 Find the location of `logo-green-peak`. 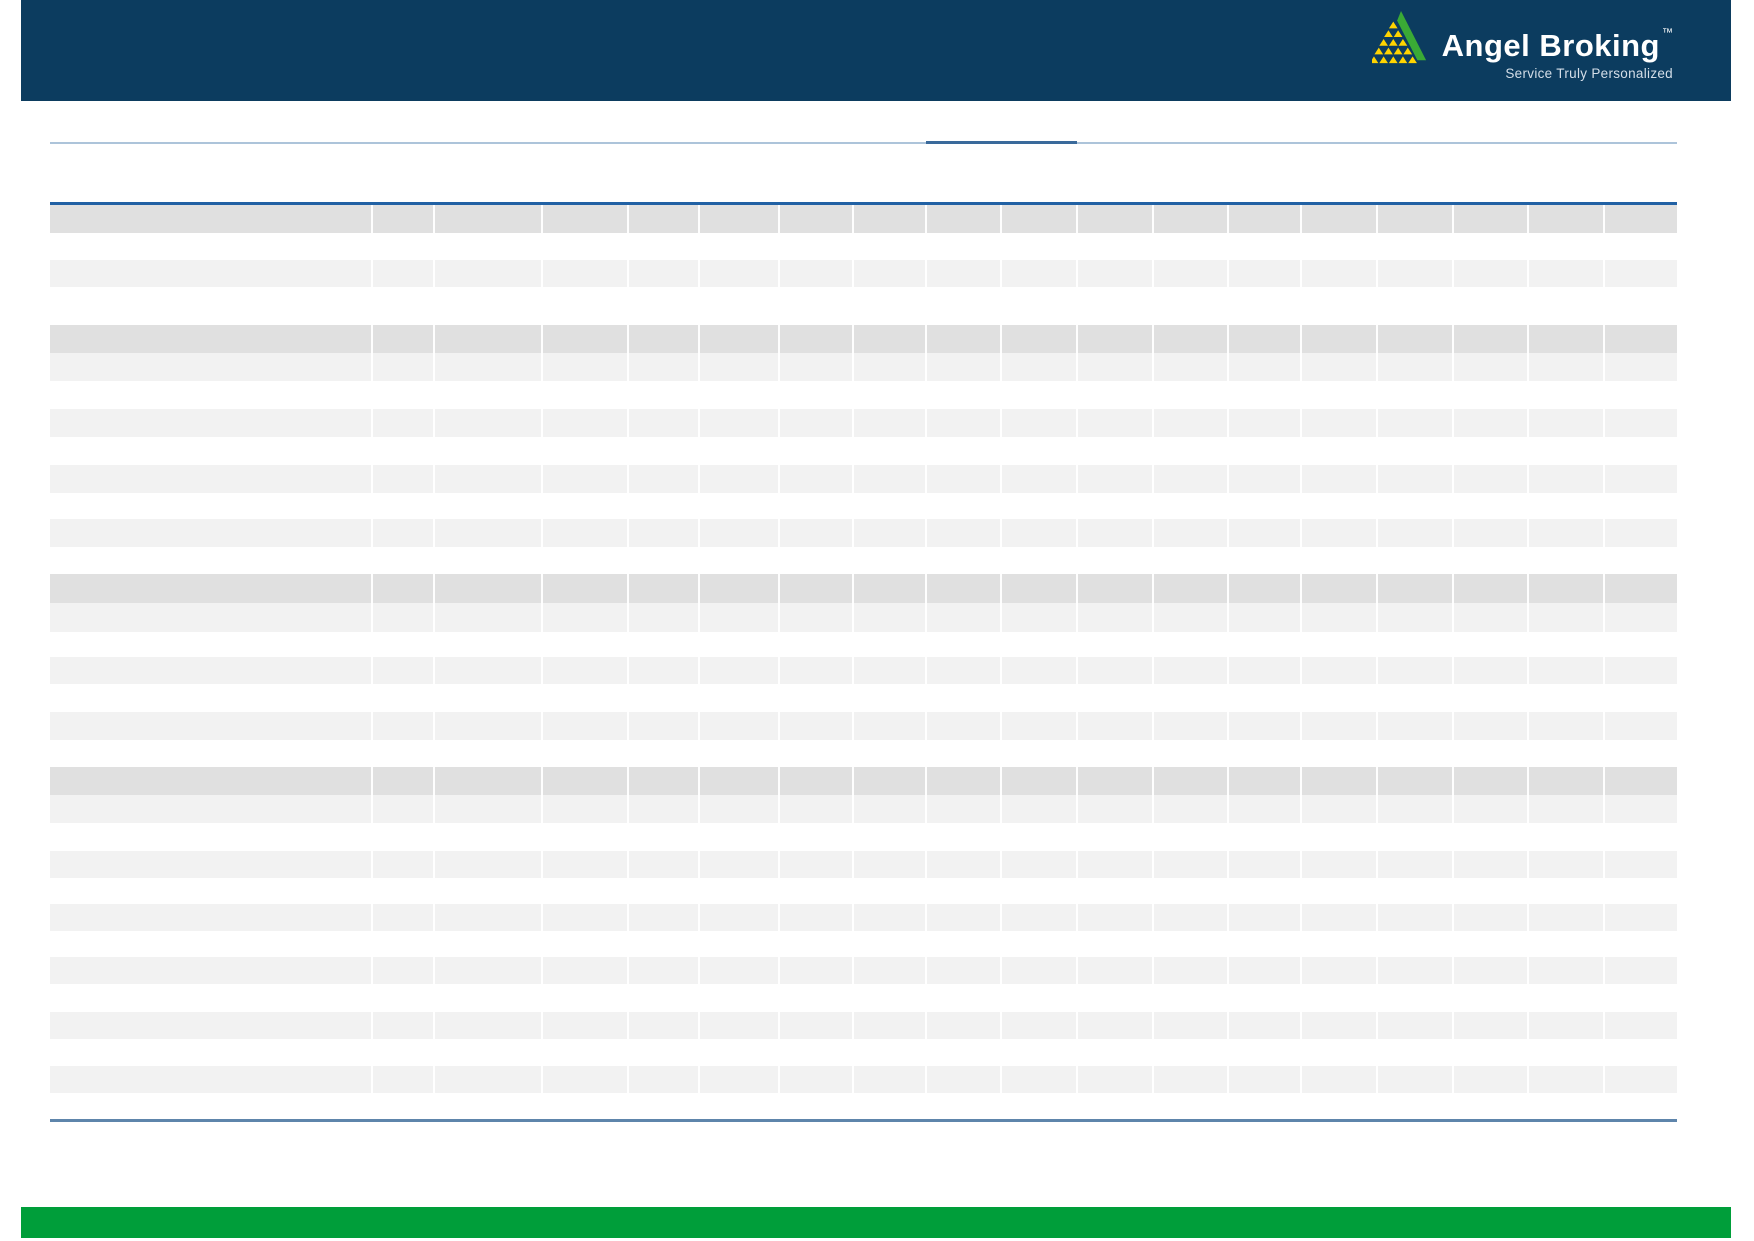

logo-green-peak is located at coordinates (1411, 35).